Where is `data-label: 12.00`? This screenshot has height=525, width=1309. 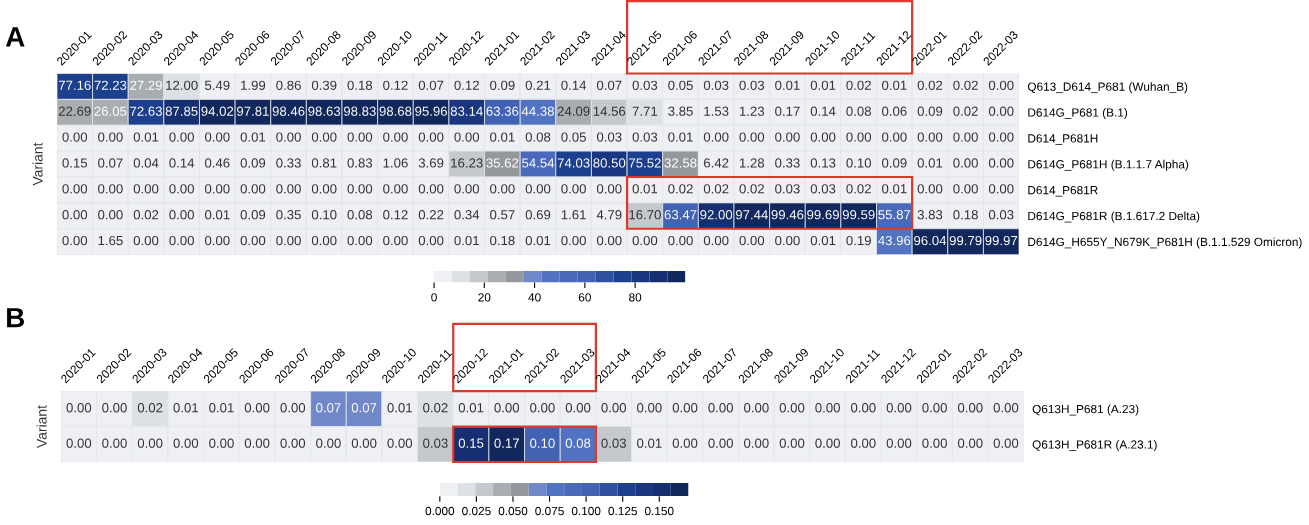
data-label: 12.00 is located at coordinates (182, 85).